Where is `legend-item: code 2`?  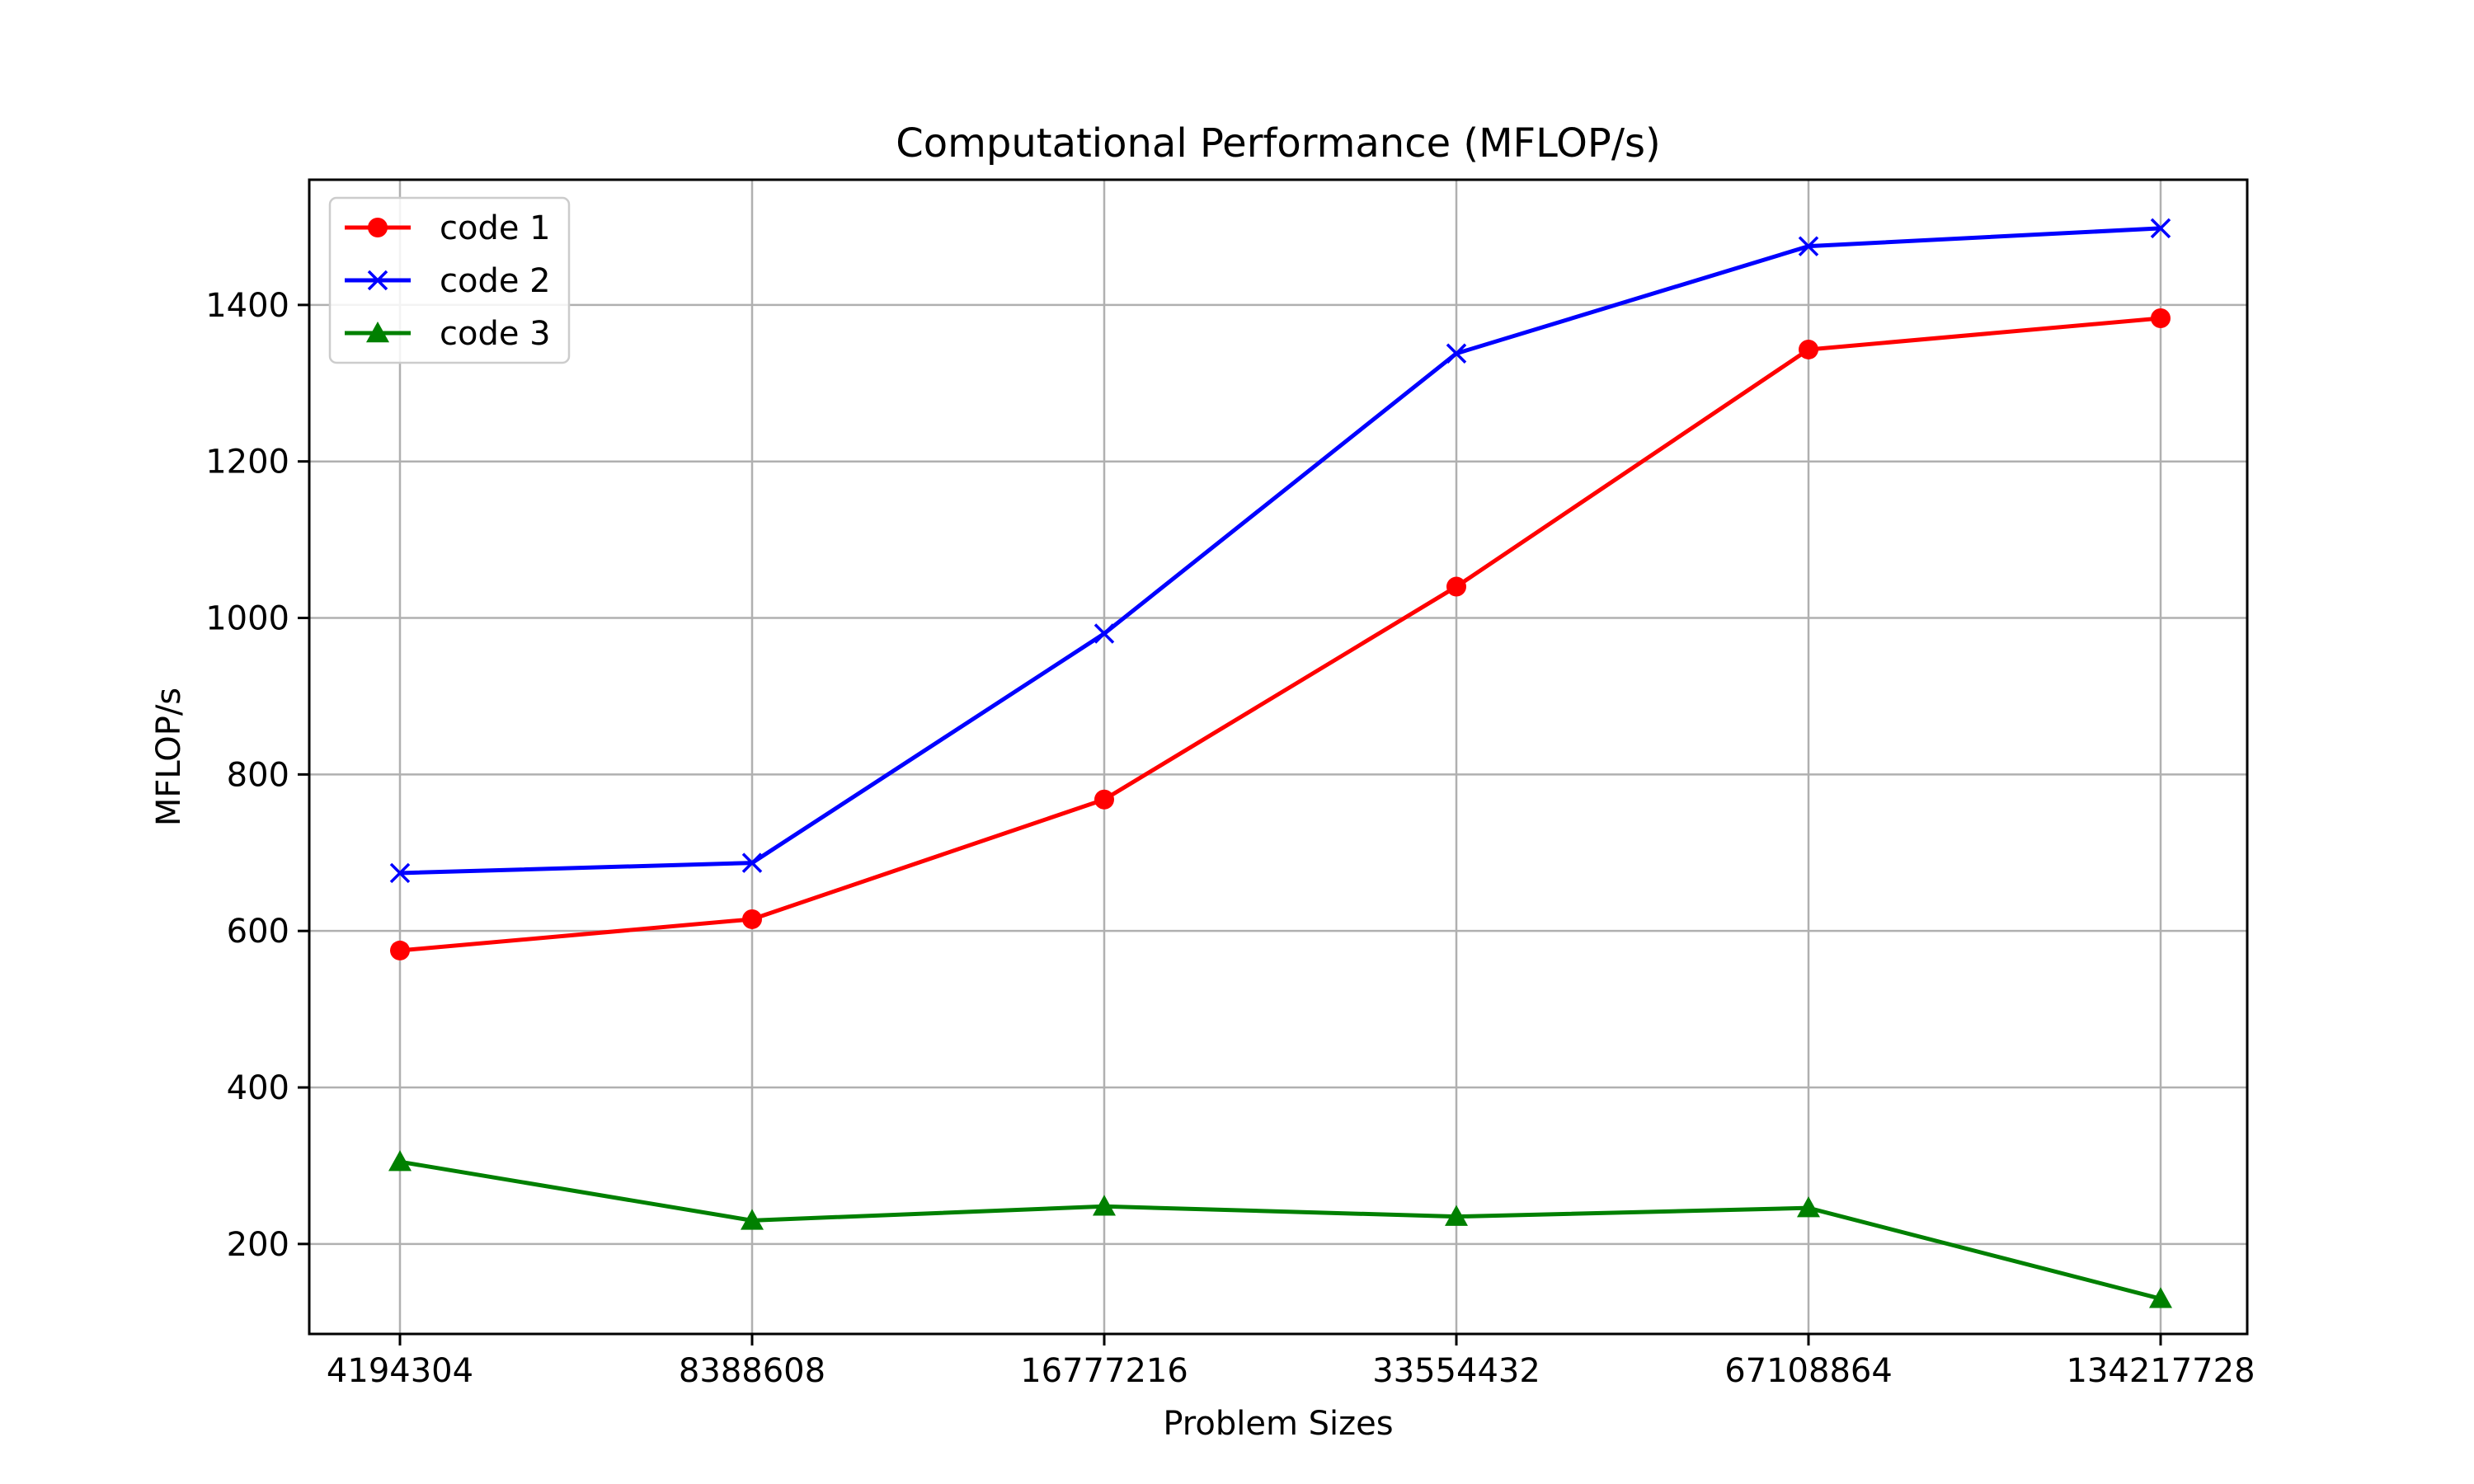 legend-item: code 2 is located at coordinates (448, 281).